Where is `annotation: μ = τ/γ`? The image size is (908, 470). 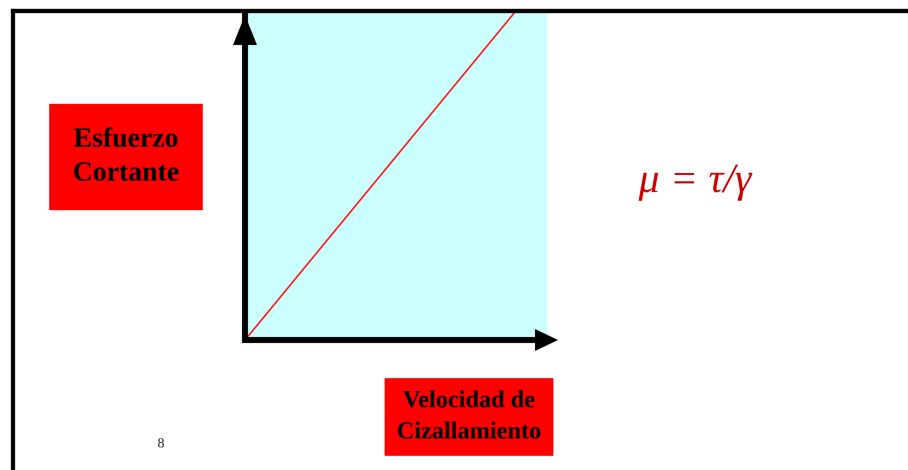
annotation: μ = τ/γ is located at coordinates (695, 182).